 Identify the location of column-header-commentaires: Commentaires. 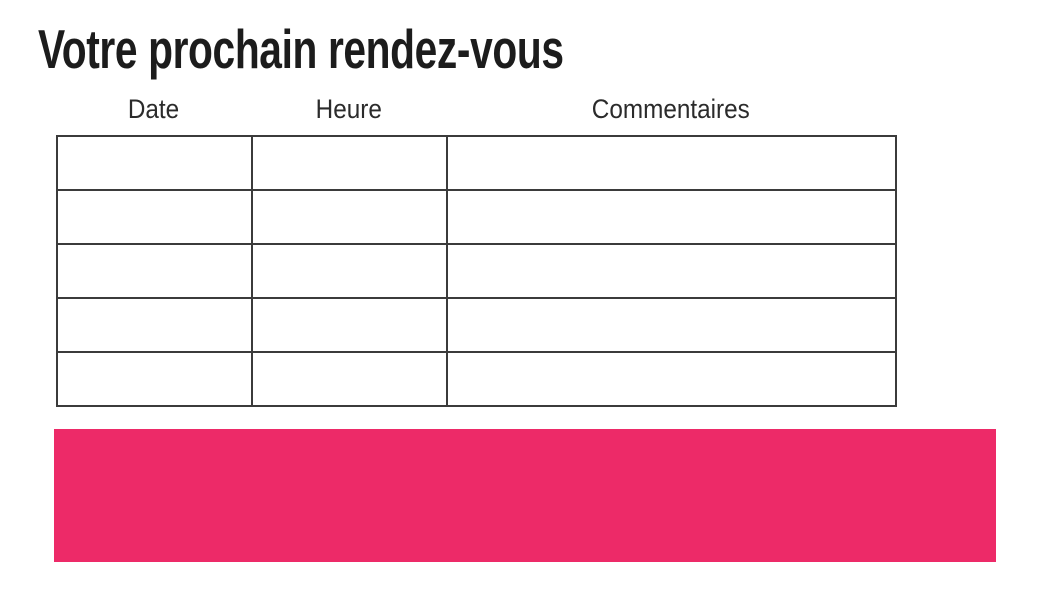
(670, 109).